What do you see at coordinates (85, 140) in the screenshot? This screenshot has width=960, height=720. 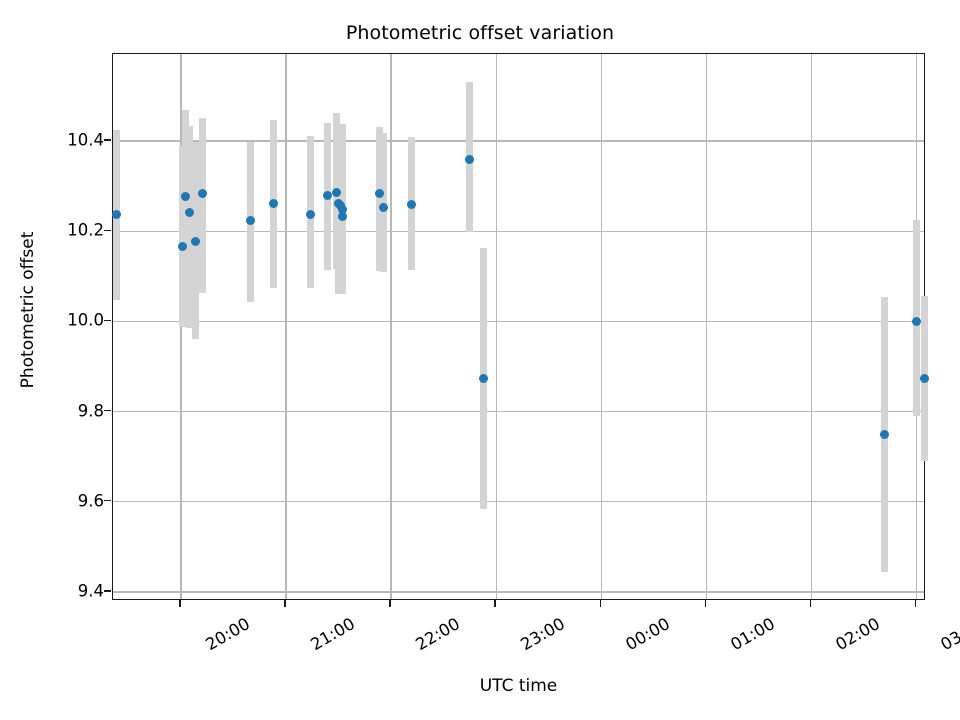 I see `y-axis-tick-label: 10.4` at bounding box center [85, 140].